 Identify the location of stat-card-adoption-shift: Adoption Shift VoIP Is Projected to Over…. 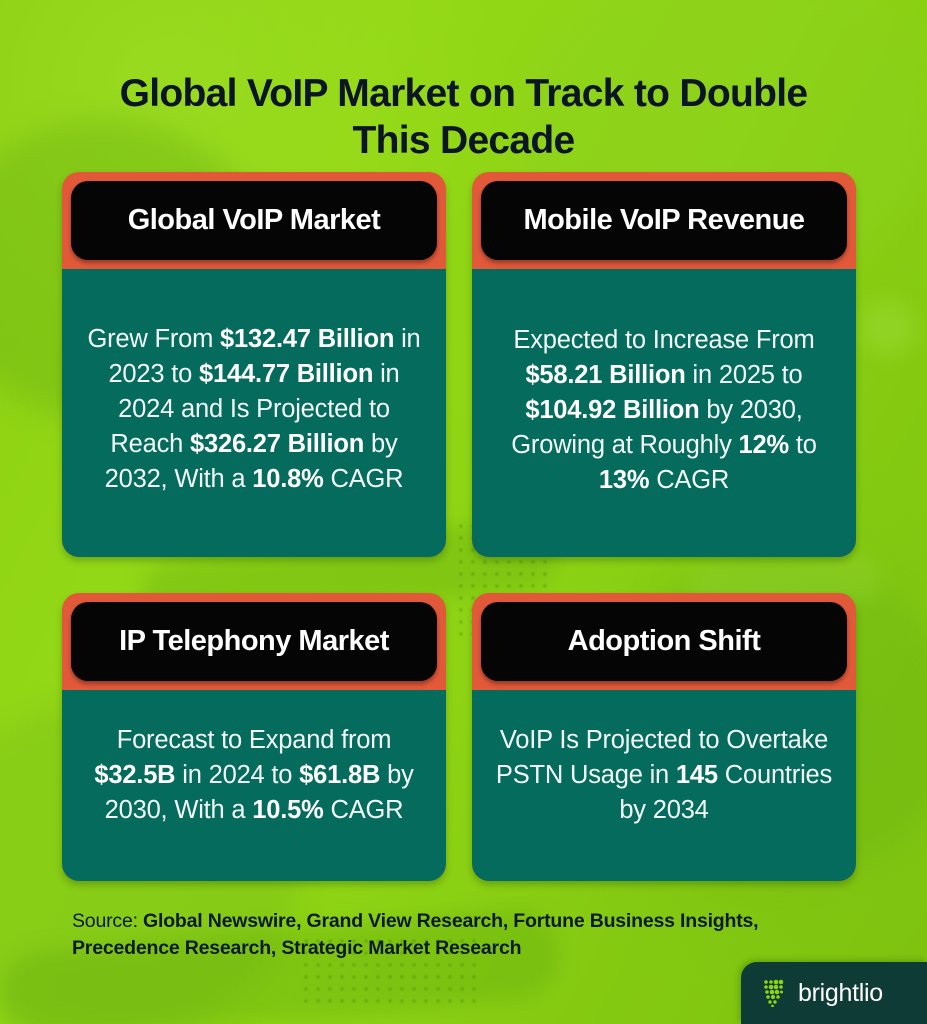
(664, 737).